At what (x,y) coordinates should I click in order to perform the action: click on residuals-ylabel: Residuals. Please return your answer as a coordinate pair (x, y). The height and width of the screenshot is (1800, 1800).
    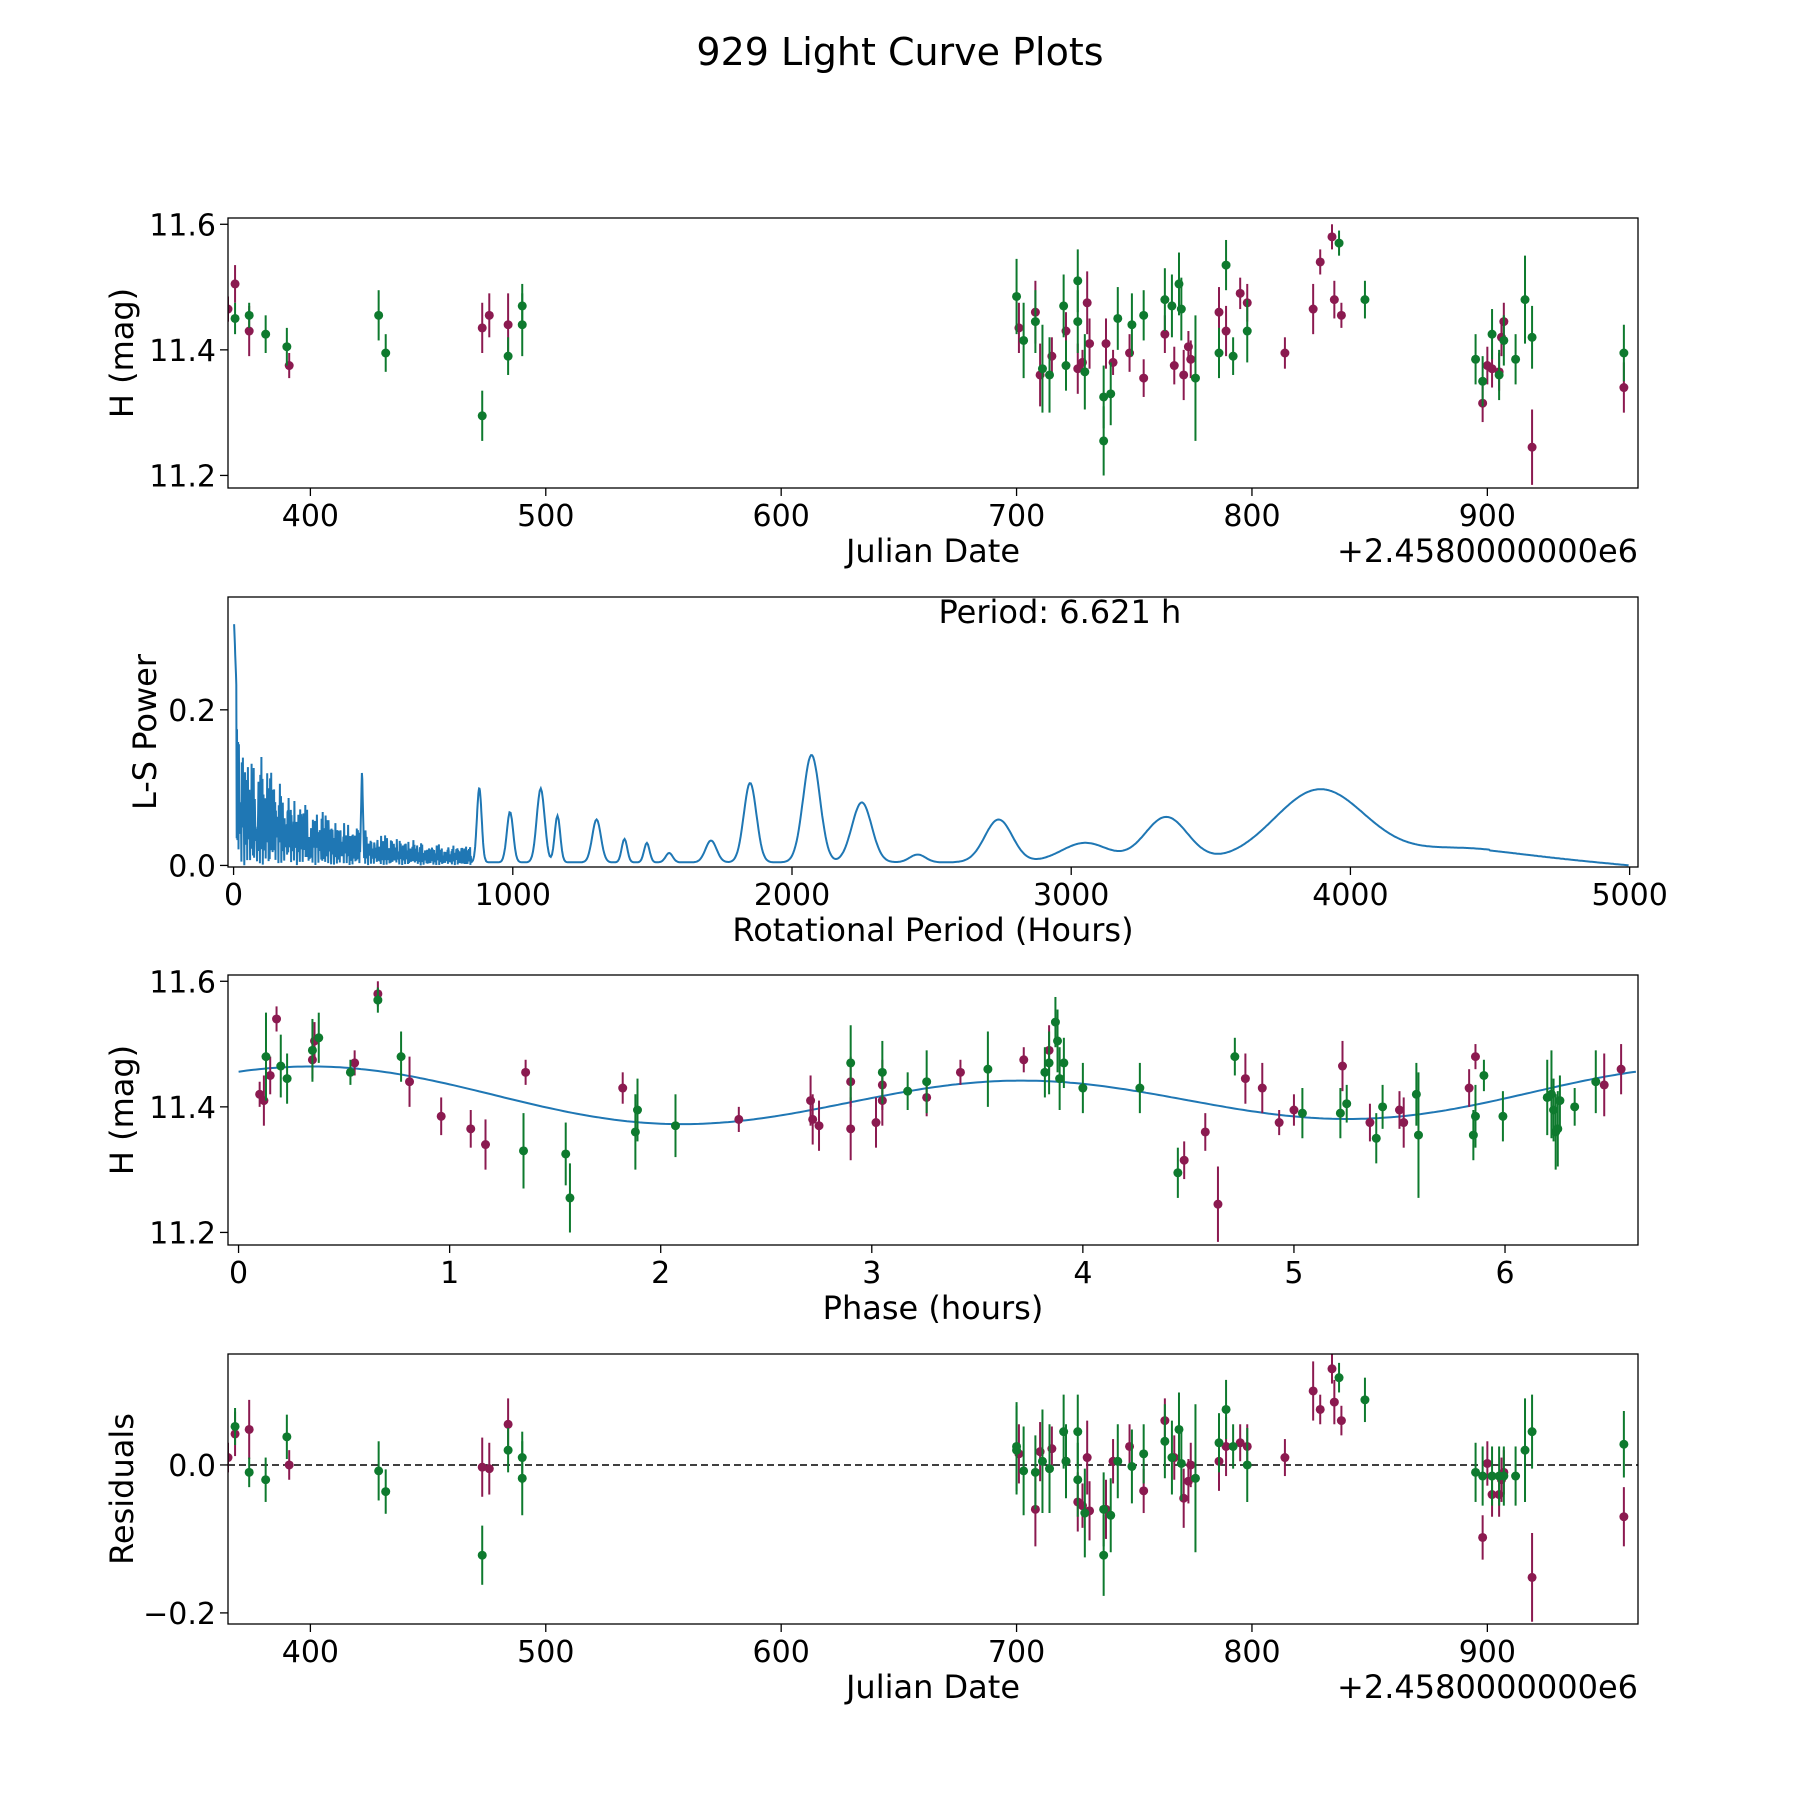
    Looking at the image, I should click on (122, 1489).